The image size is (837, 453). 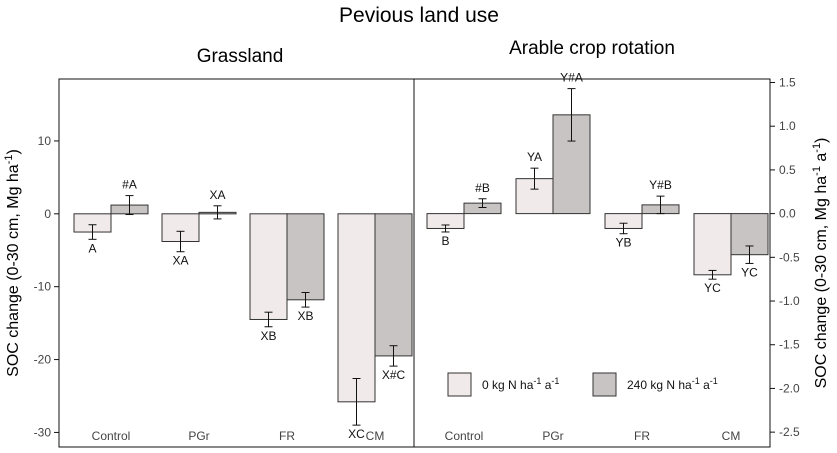 I want to click on y-tick-label: -20, so click(x=43, y=360).